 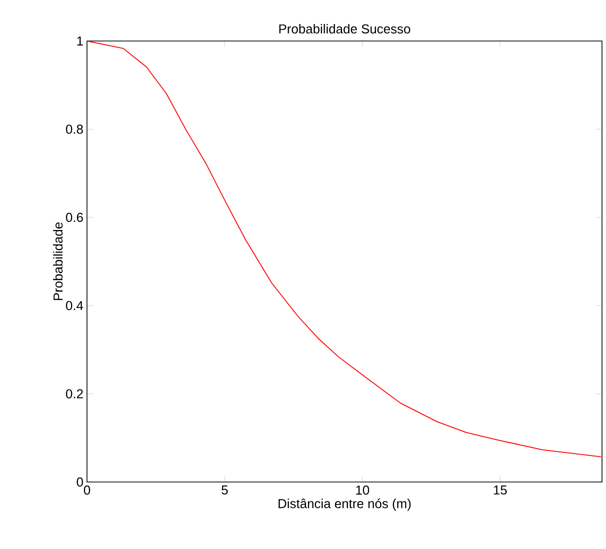 What do you see at coordinates (74, 393) in the screenshot?
I see `y-tick-label: 0.2` at bounding box center [74, 393].